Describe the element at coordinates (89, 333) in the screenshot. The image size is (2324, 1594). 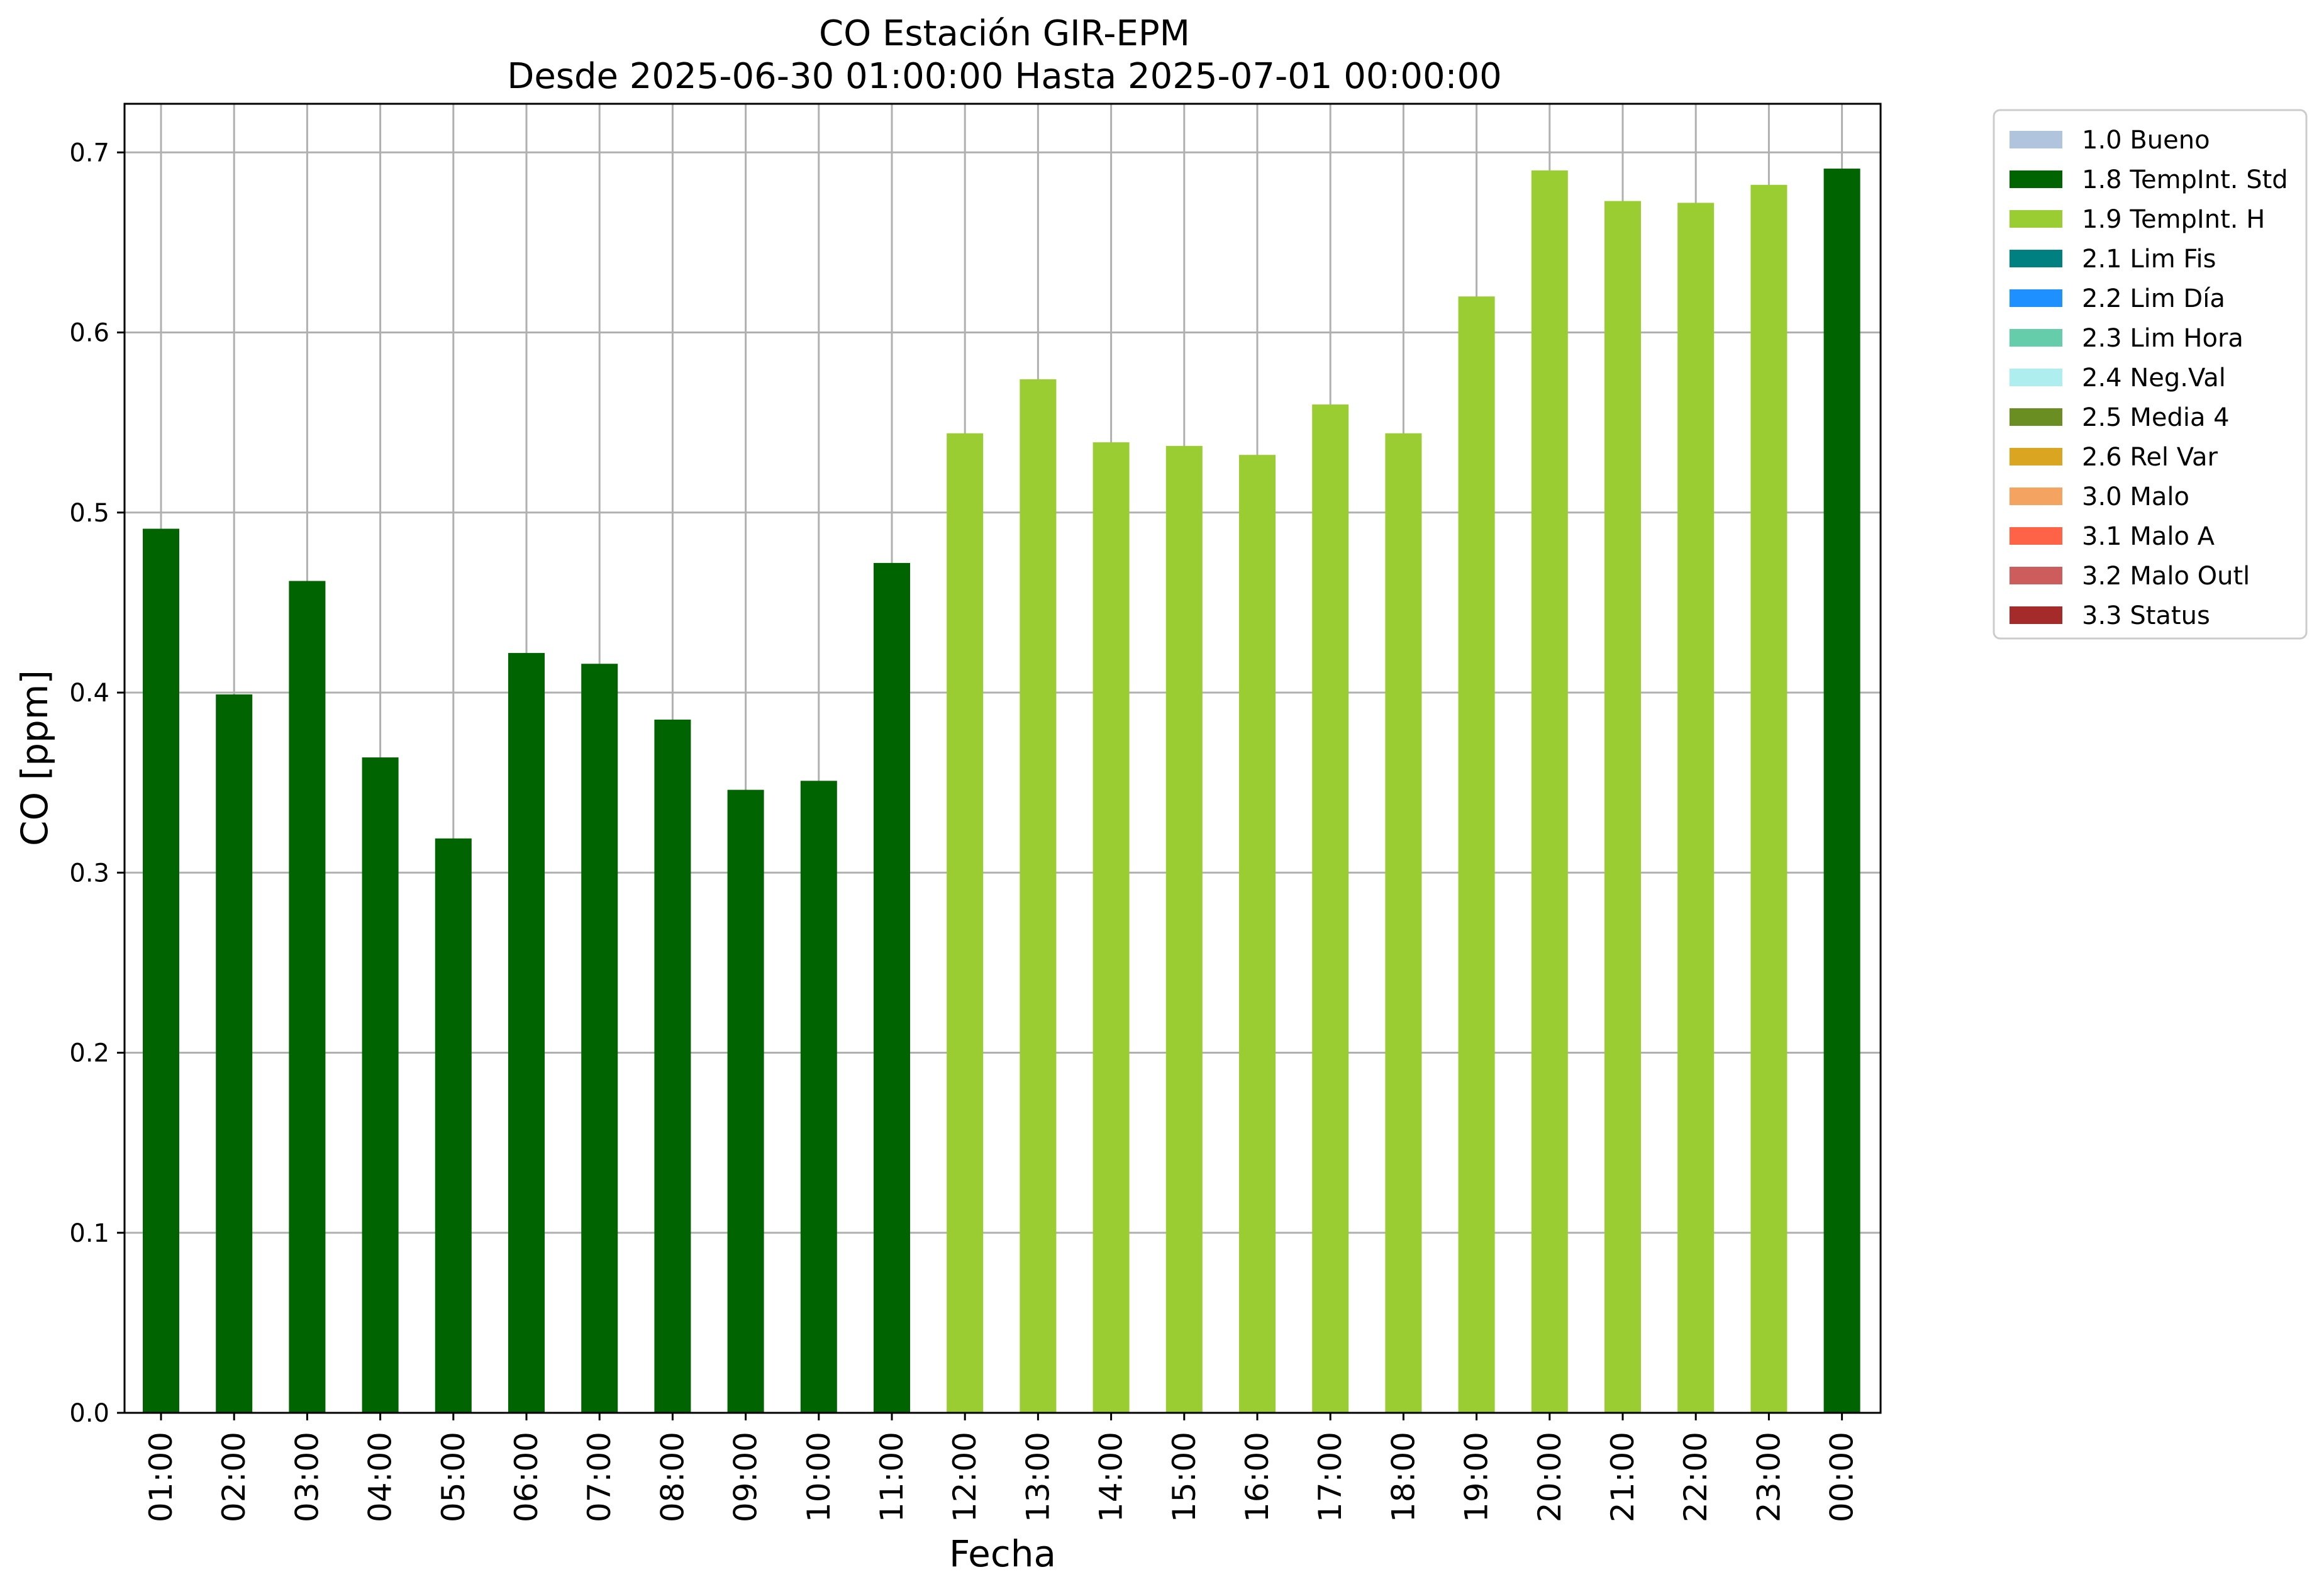
I see `y-tick-label: 0.6` at that location.